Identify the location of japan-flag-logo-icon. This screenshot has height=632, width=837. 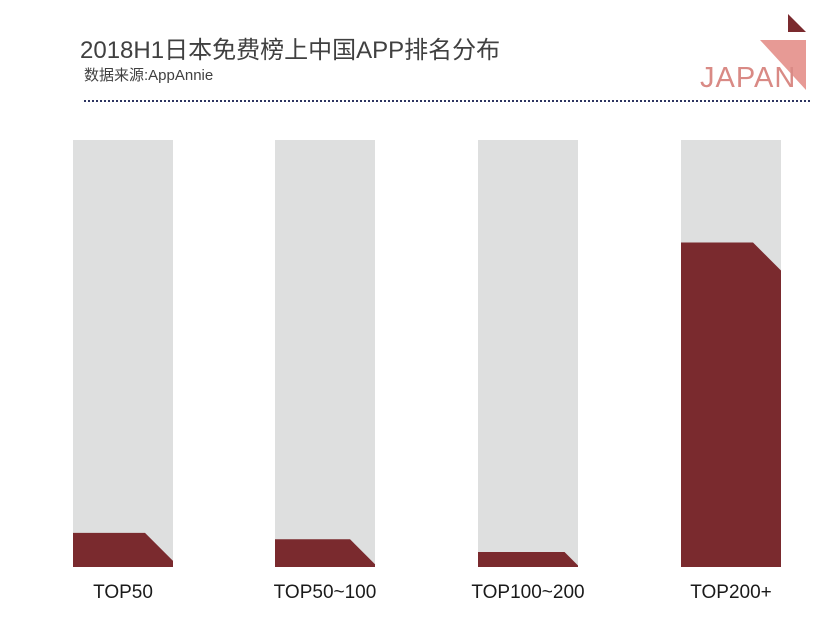
(783, 52).